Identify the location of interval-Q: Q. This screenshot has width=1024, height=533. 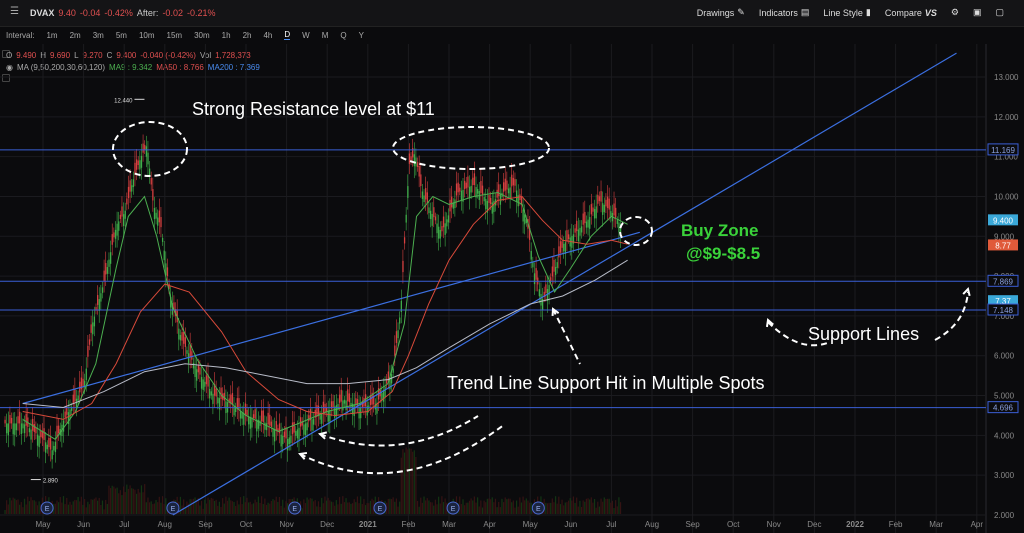
(343, 35).